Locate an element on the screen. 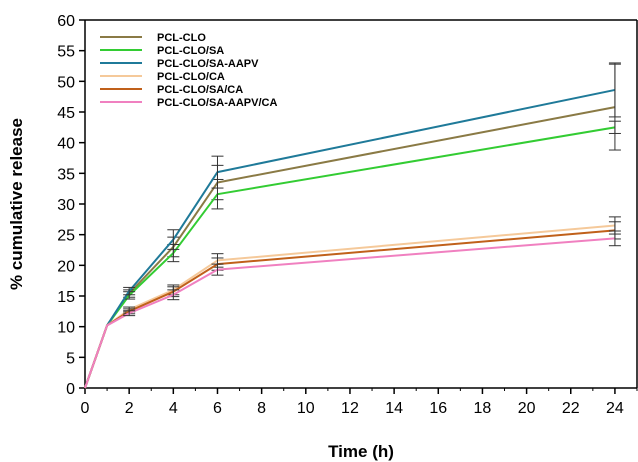 Image resolution: width=638 pixels, height=462 pixels. x-tick-label: 22 is located at coordinates (571, 408).